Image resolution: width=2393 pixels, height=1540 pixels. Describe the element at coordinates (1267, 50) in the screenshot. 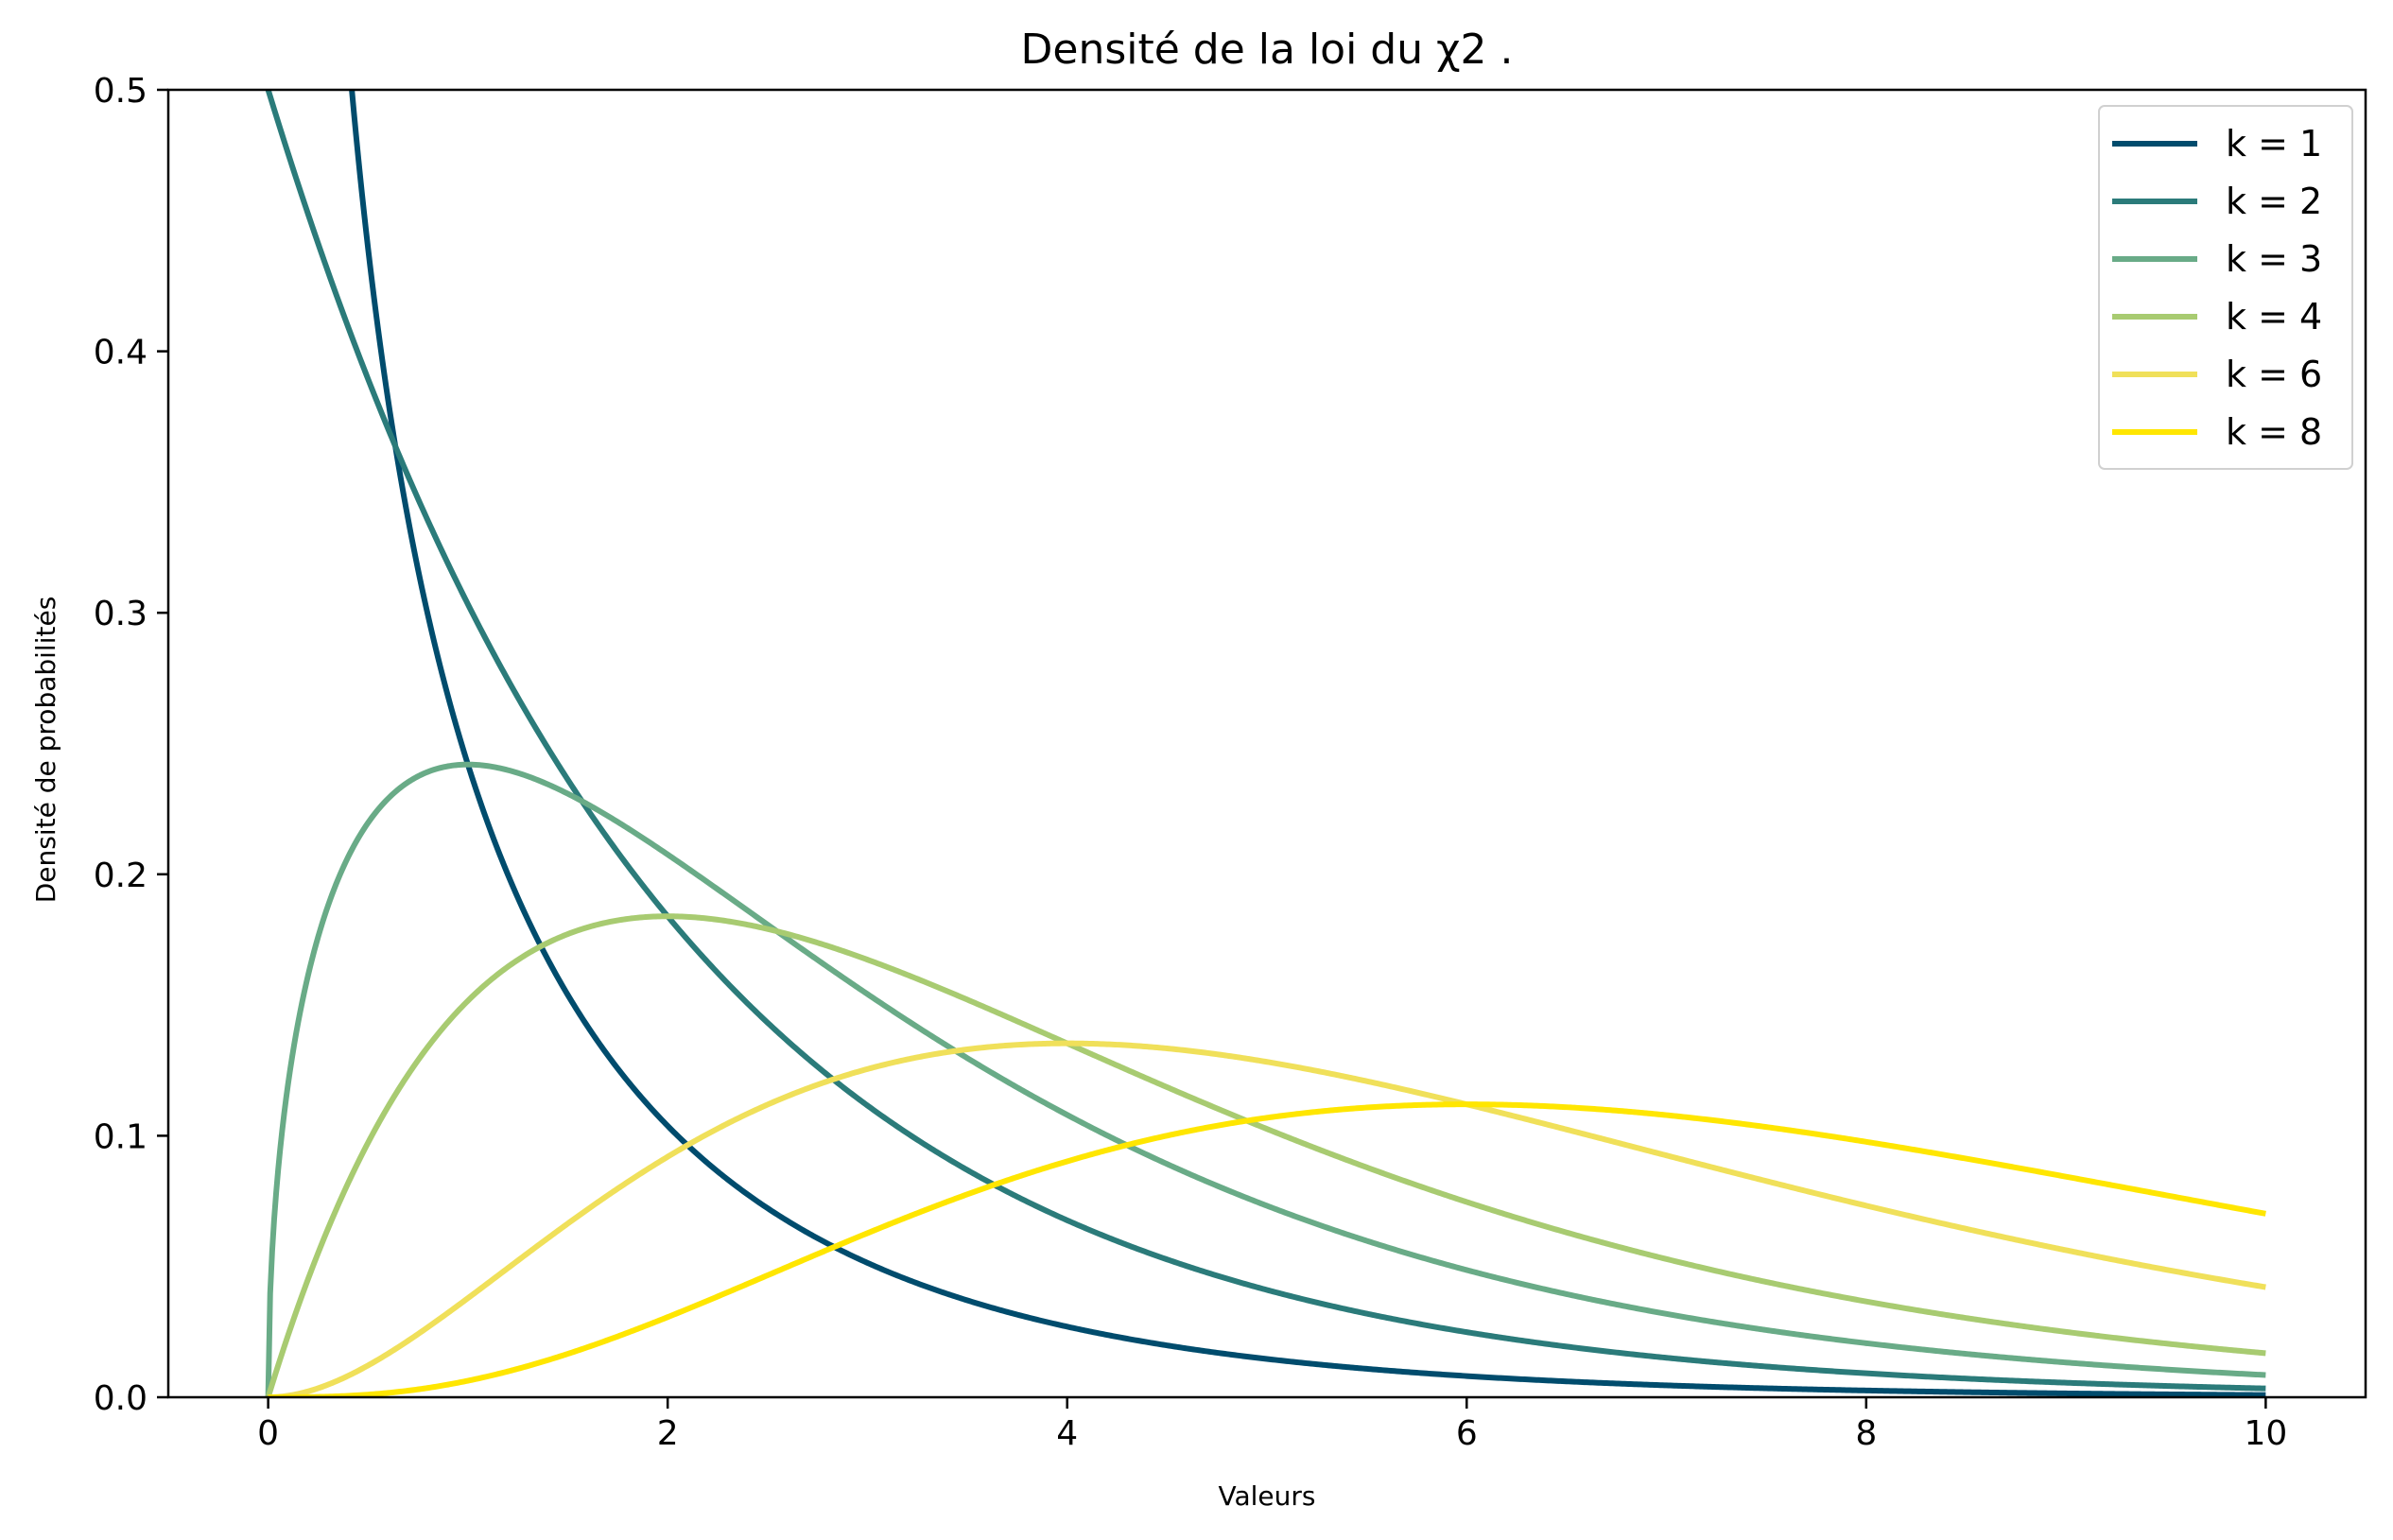

I see `chart-title: Densité de la loi du χ2 .` at that location.